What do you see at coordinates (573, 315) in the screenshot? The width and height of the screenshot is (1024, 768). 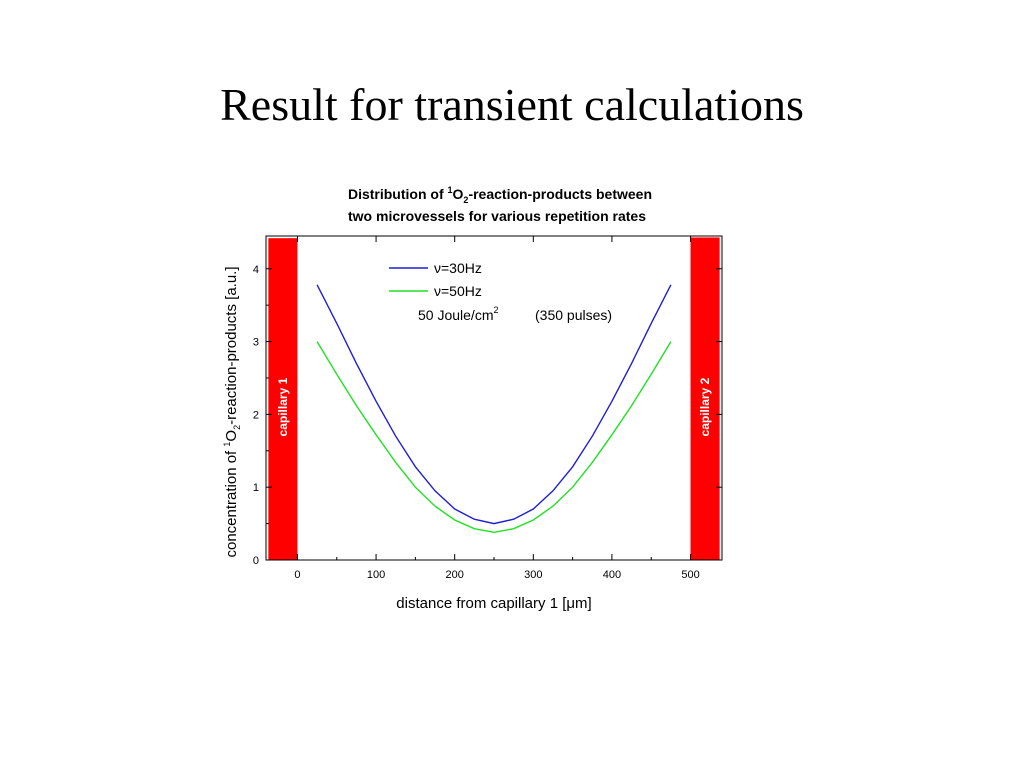 I see `annotation-pulses: (350 pulses)` at bounding box center [573, 315].